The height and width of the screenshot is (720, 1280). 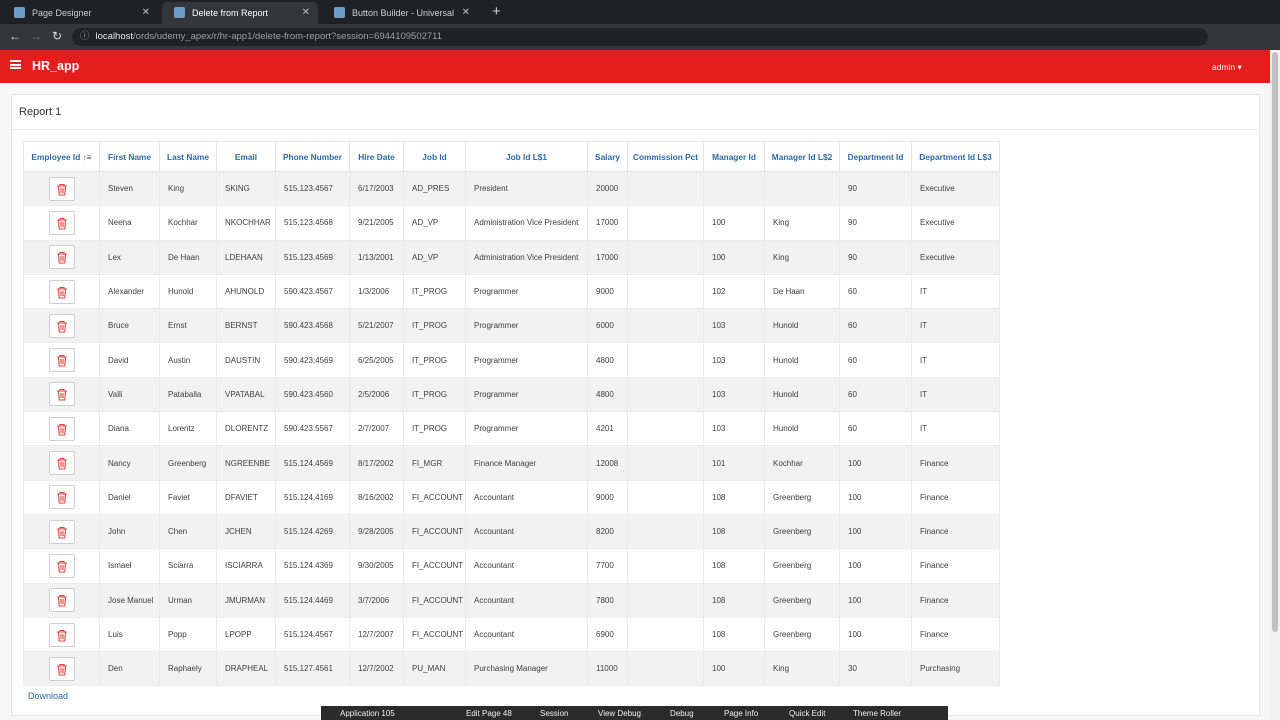 What do you see at coordinates (526, 156) in the screenshot?
I see `column-header: Job Id L$1` at bounding box center [526, 156].